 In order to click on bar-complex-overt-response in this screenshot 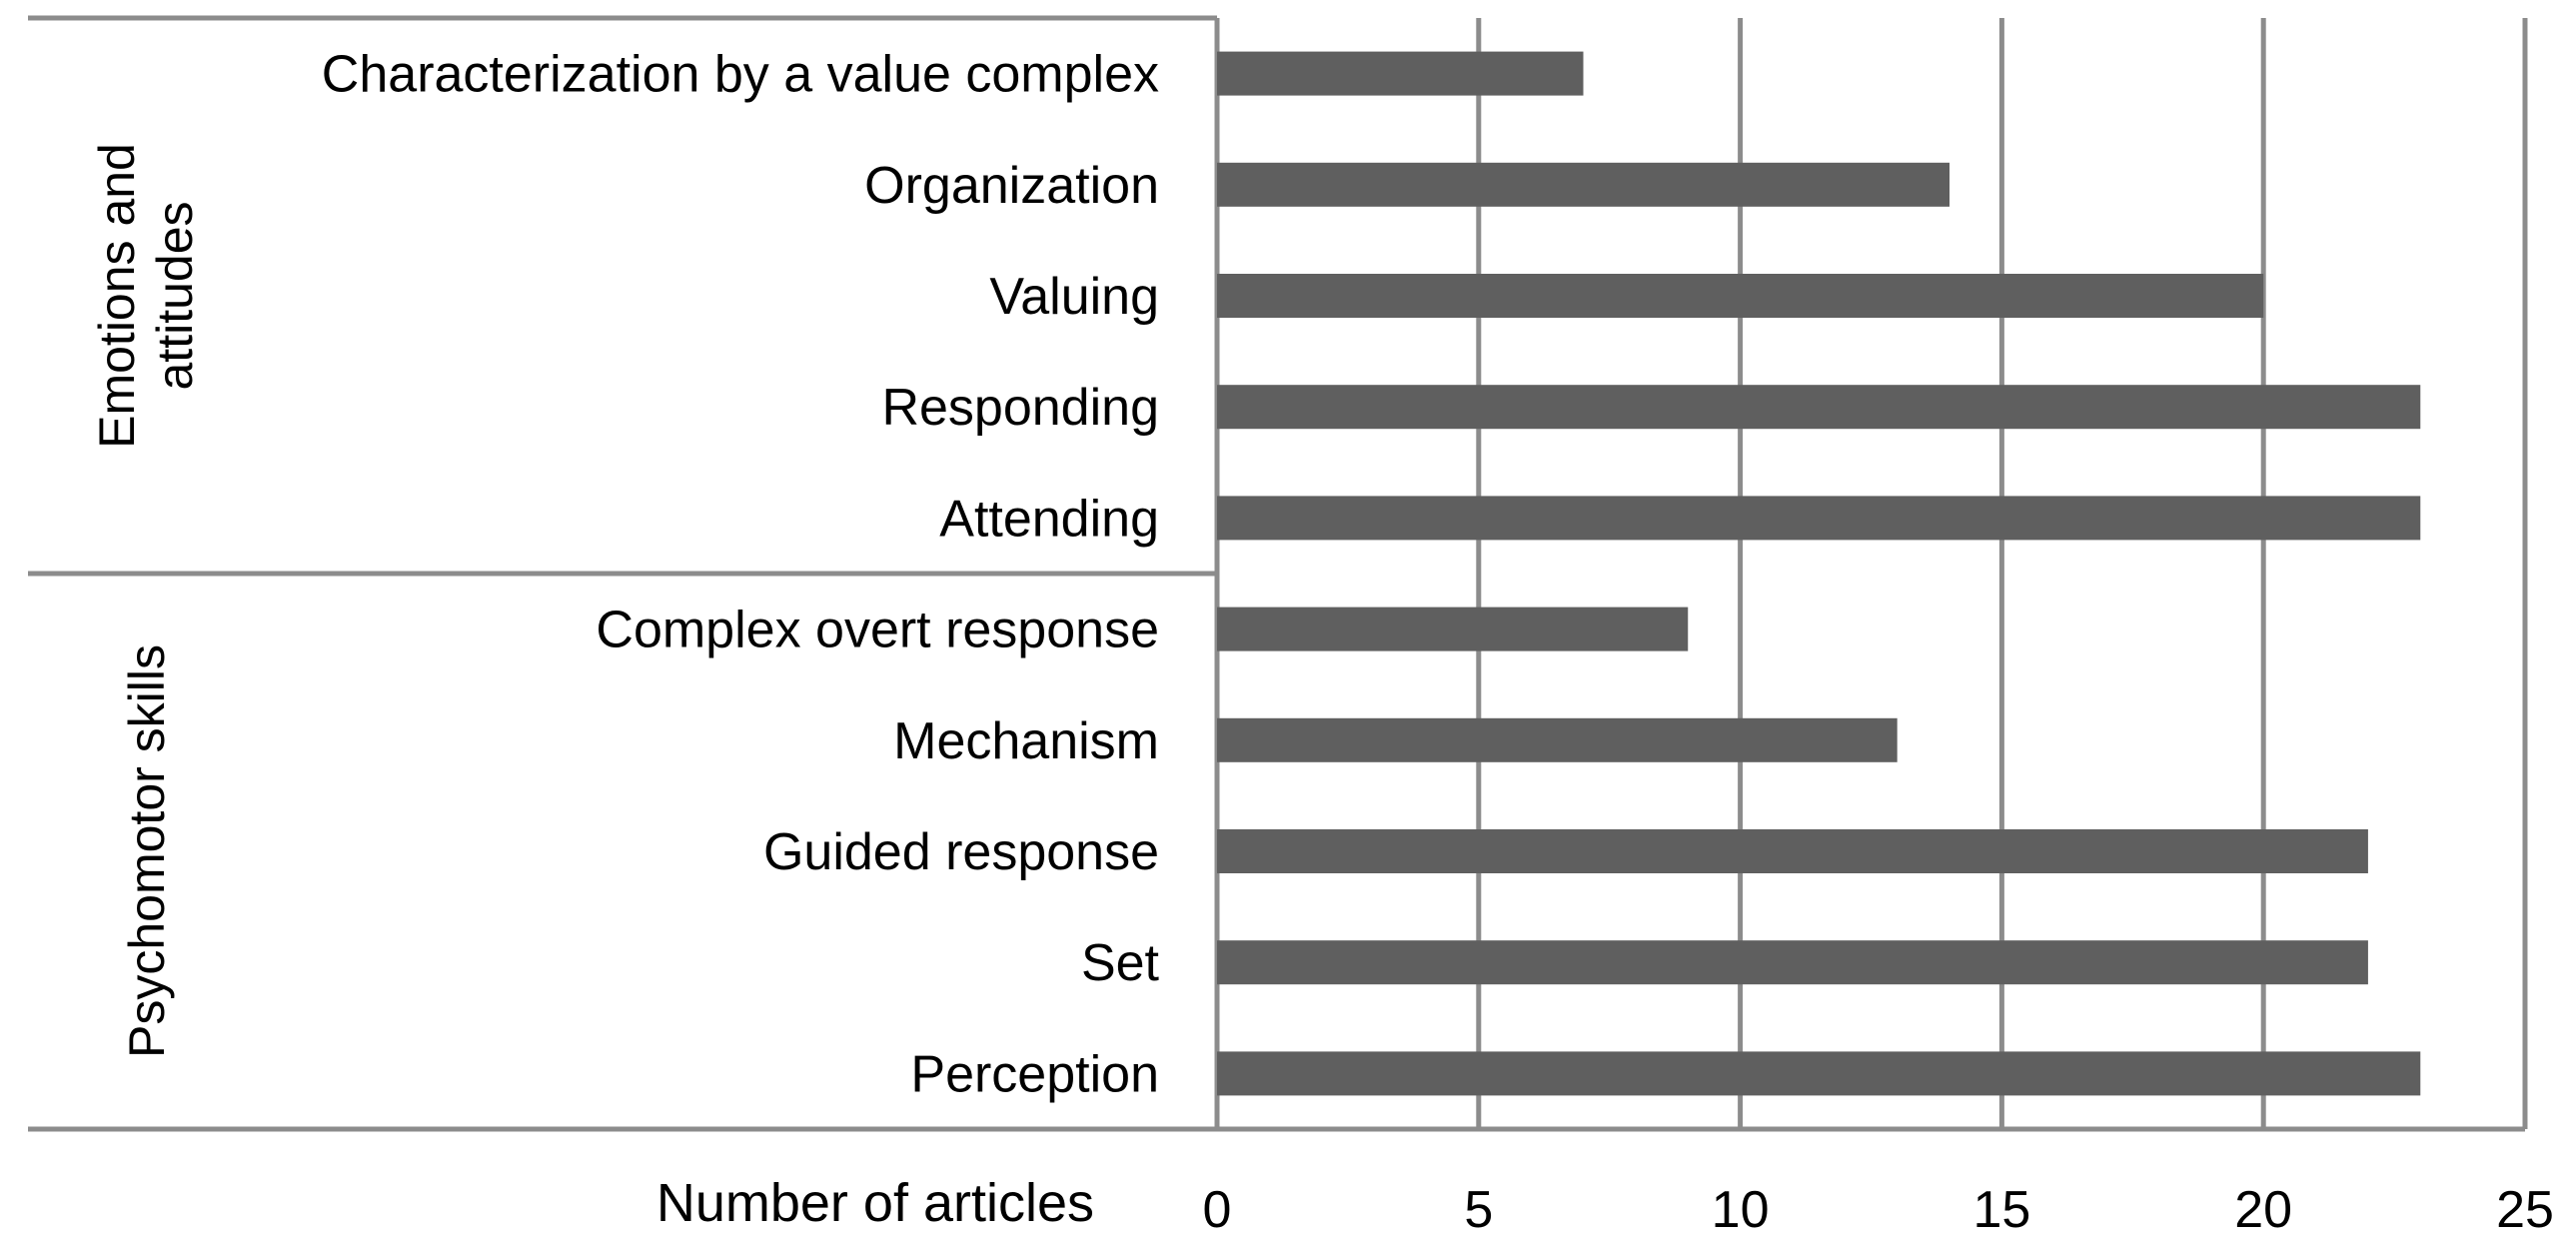, I will do `click(1453, 629)`.